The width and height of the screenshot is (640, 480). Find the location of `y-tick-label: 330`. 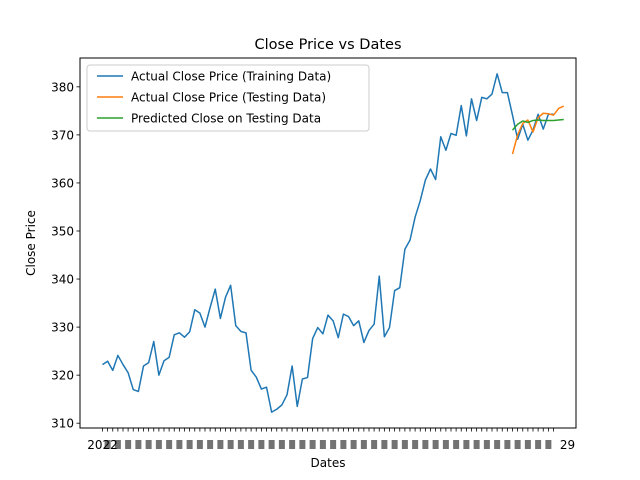

y-tick-label: 330 is located at coordinates (62, 328).